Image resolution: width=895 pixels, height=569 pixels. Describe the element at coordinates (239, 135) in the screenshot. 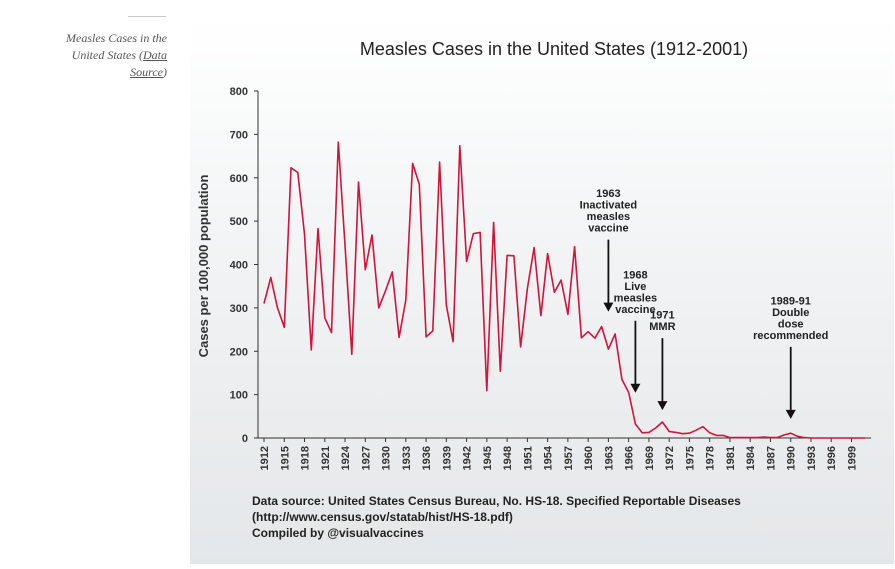

I see `y-tick-label: 700` at that location.